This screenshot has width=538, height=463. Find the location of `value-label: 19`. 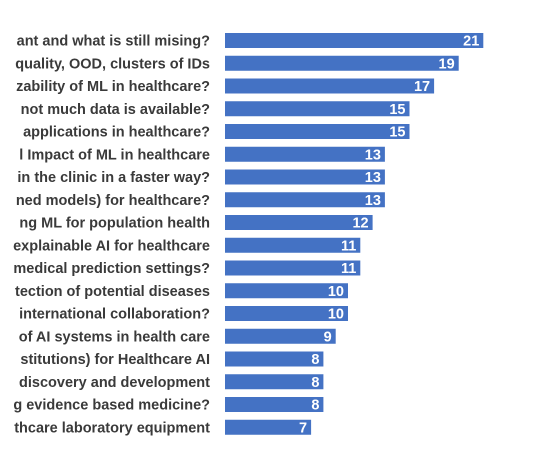

value-label: 19 is located at coordinates (447, 64).